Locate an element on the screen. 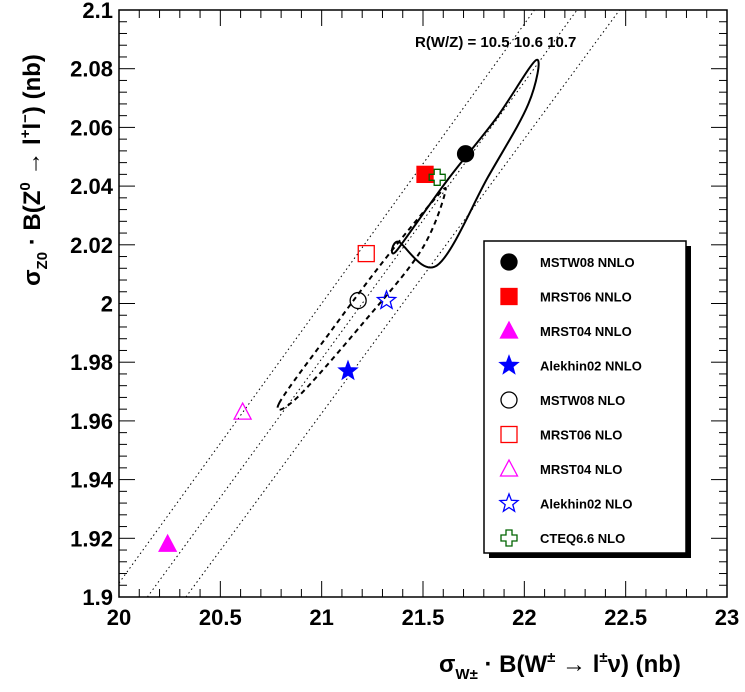 This screenshot has height=692, width=745. x-tick-label: 21.5 is located at coordinates (423, 617).